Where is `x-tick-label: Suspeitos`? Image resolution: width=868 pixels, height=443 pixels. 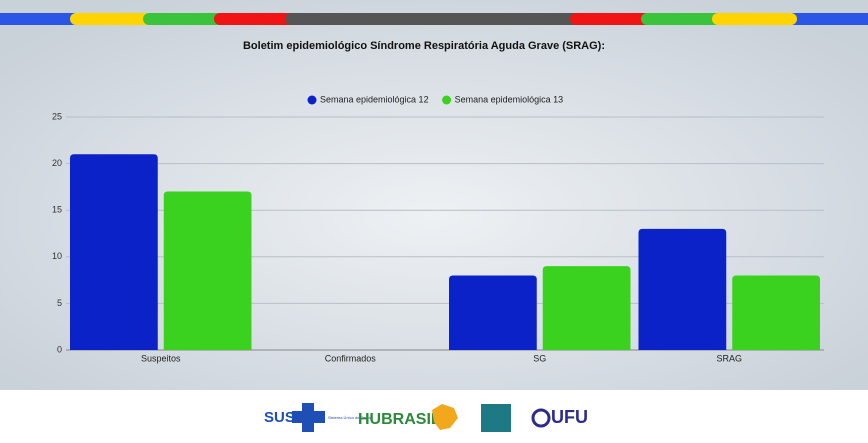
x-tick-label: Suspeitos is located at coordinates (161, 358).